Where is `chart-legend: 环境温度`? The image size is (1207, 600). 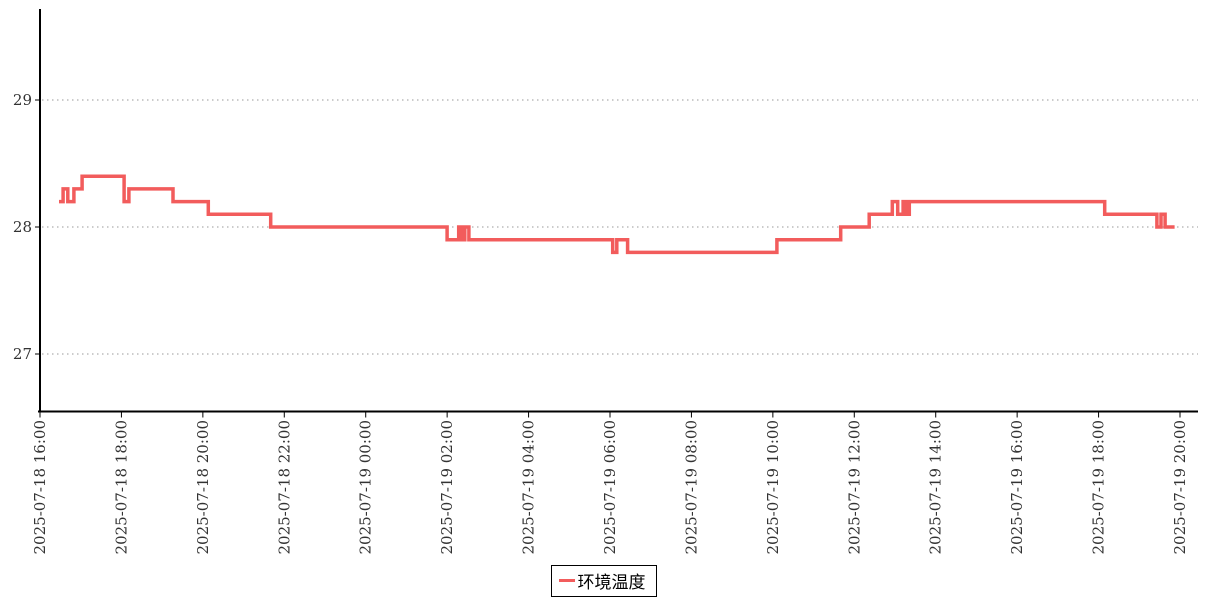
chart-legend: 环境温度 is located at coordinates (603, 581).